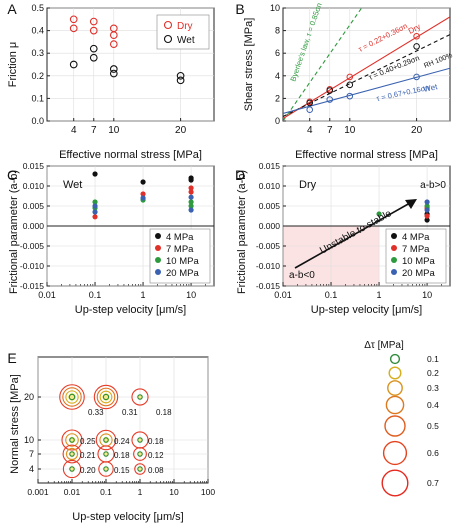 The height and width of the screenshot is (529, 474). Describe the element at coordinates (12, 9) in the screenshot. I see `panel-label-a: A` at that location.